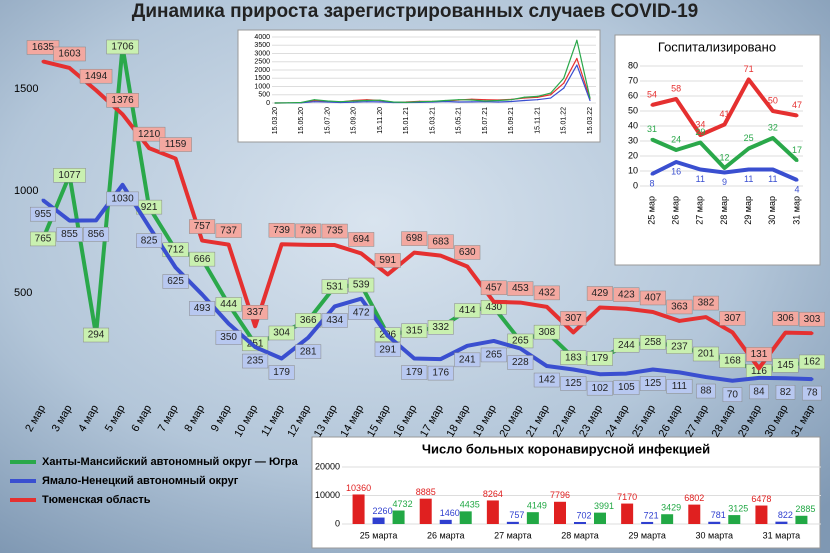  What do you see at coordinates (228, 230) in the screenshot?
I see `data-label: 737` at bounding box center [228, 230].